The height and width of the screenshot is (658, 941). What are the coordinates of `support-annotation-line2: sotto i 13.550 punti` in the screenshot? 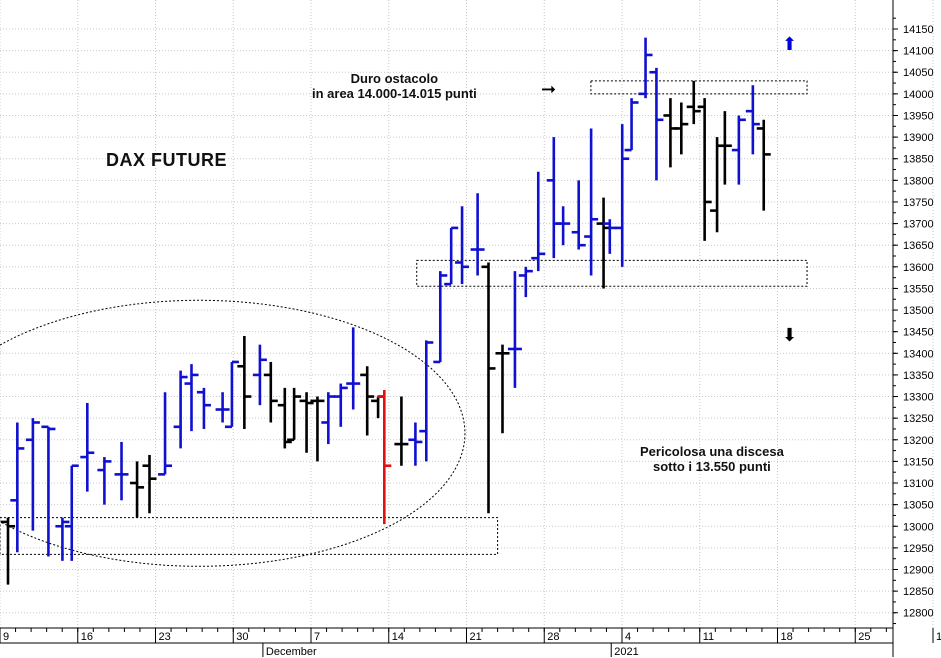 It's located at (712, 466).